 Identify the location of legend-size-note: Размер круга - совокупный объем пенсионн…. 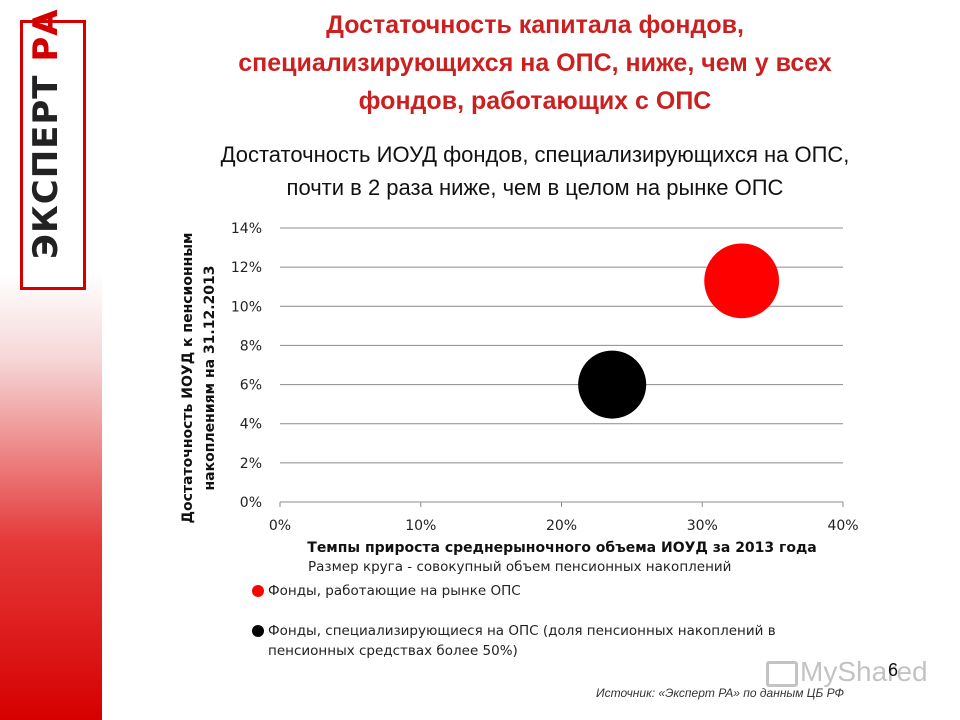
(520, 567).